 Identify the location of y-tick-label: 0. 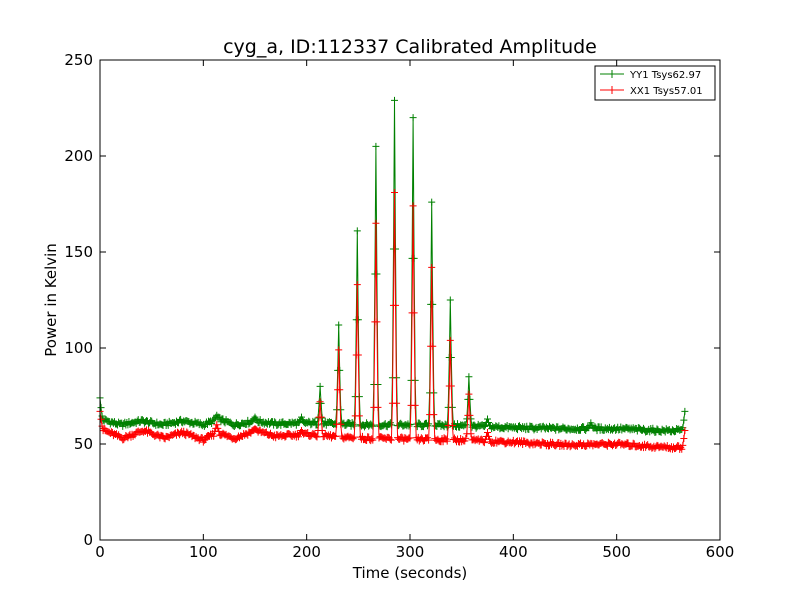
(88, 540).